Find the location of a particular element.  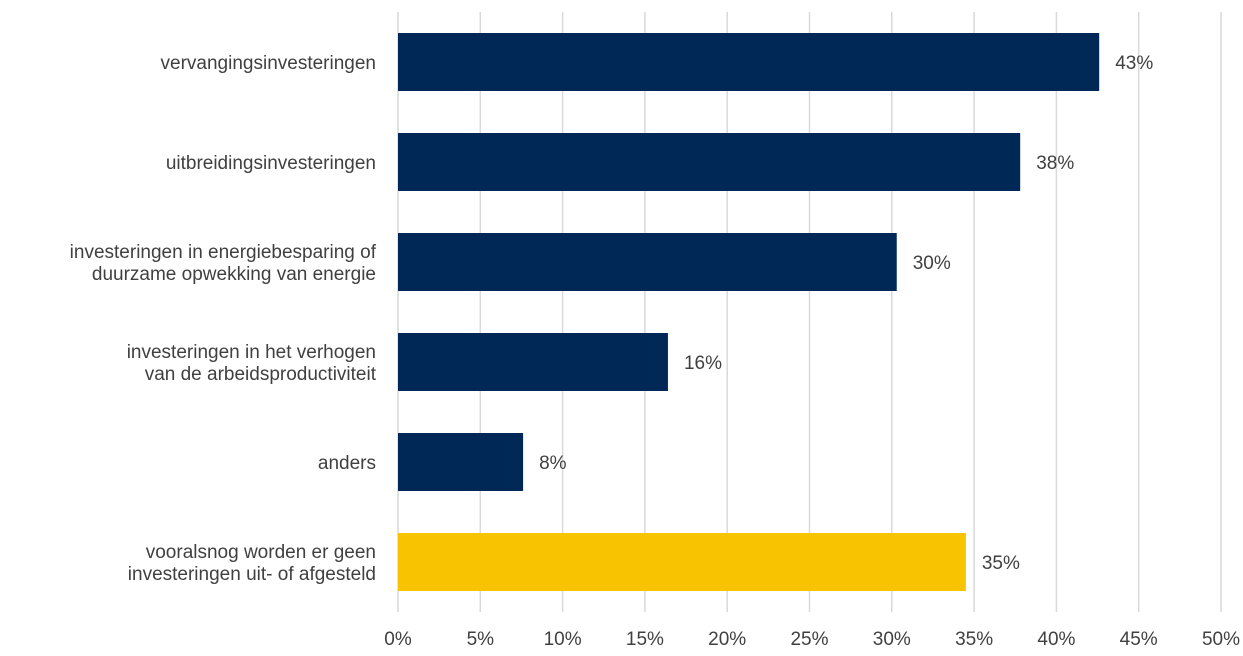

x-axis-tick-labels: 0% 5% 10% 15% 20% 25% 30% 35% 40% 45% 50% is located at coordinates (812, 639).